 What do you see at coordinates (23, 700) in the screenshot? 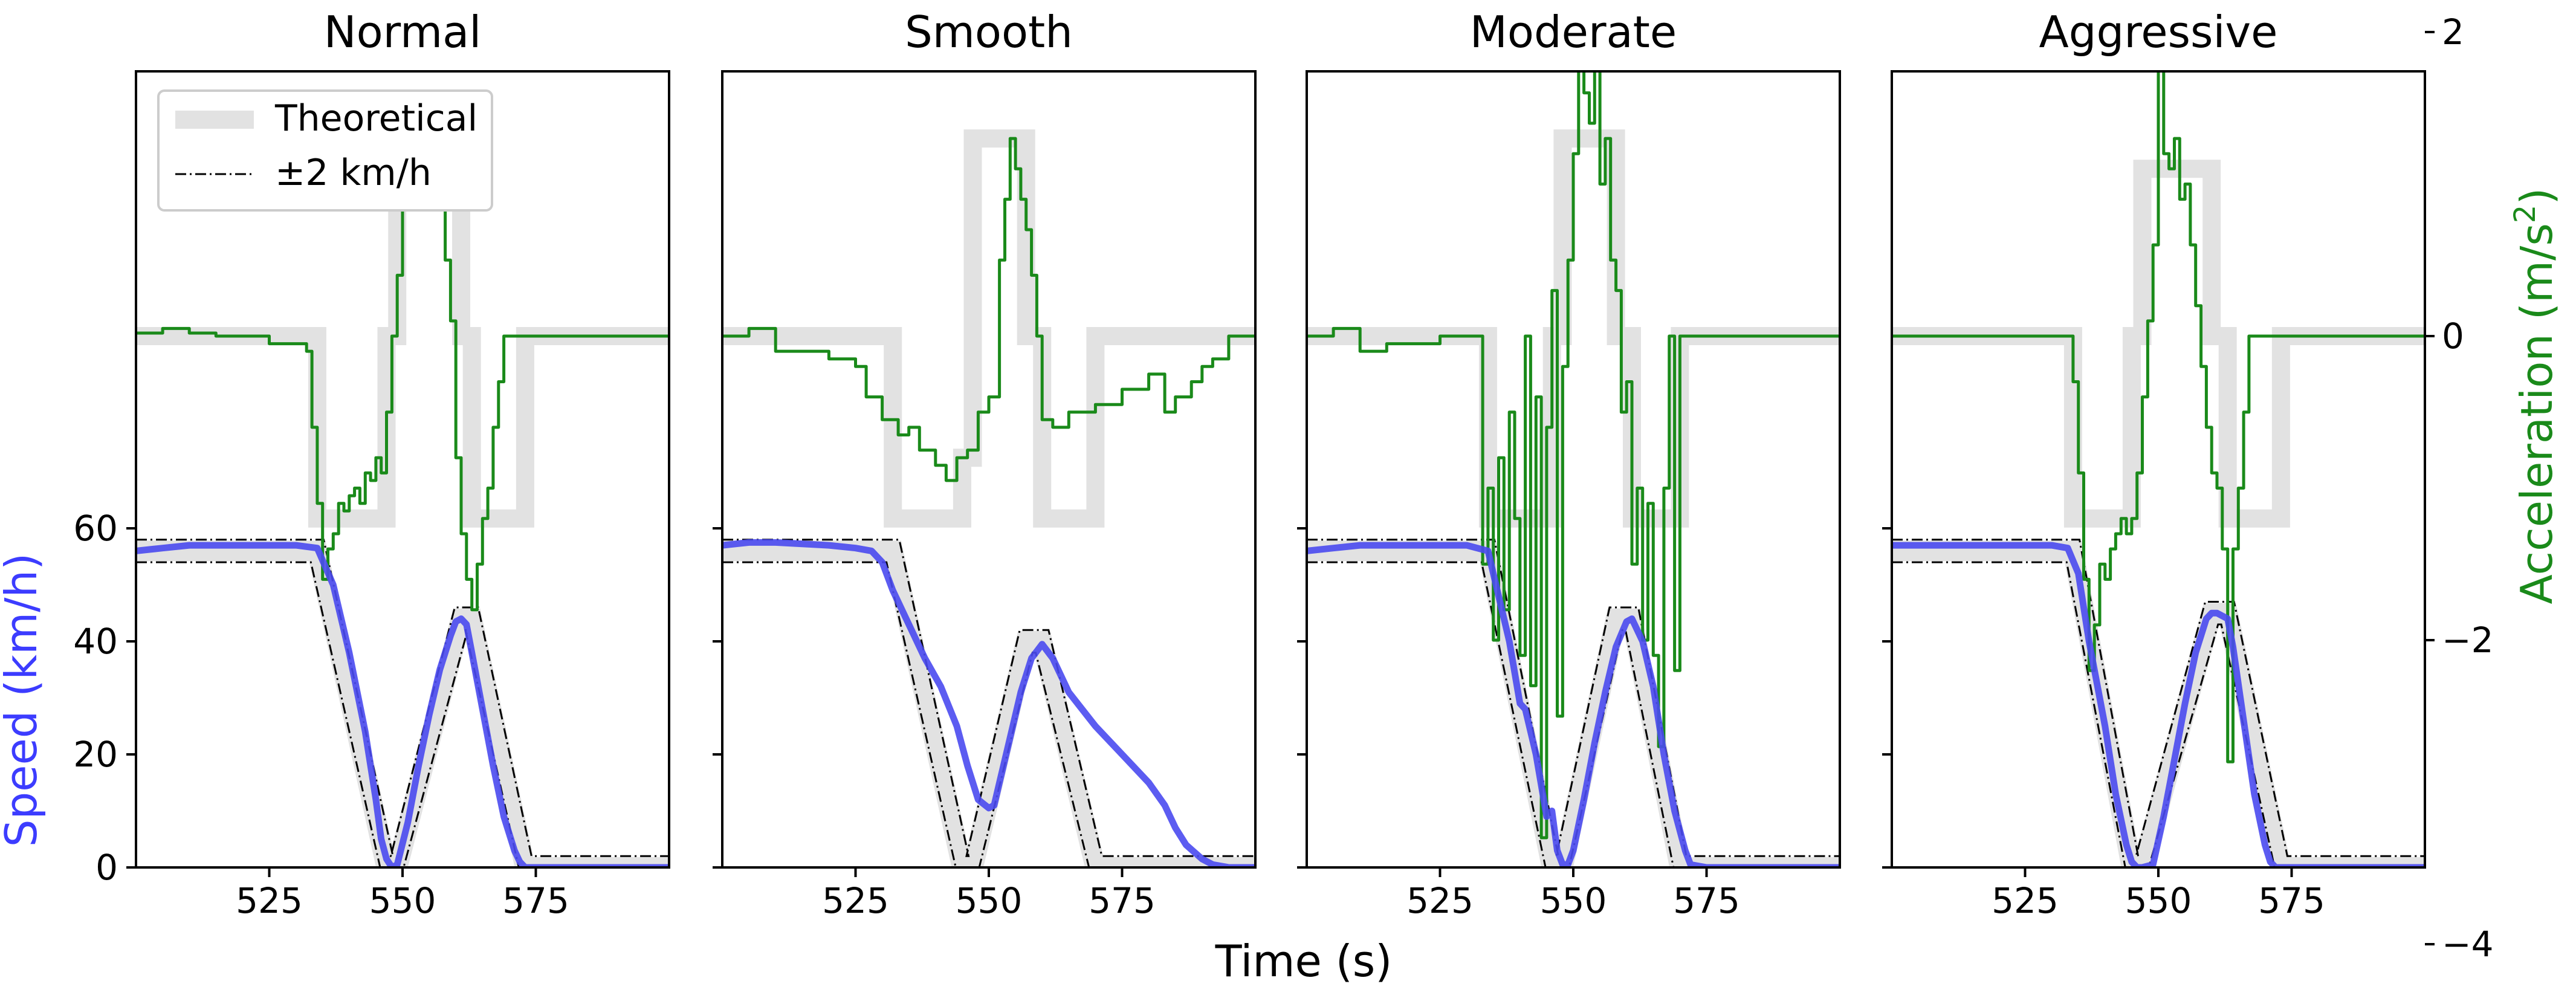
I see `left-y-axis-label: Speed (km/h)` at bounding box center [23, 700].